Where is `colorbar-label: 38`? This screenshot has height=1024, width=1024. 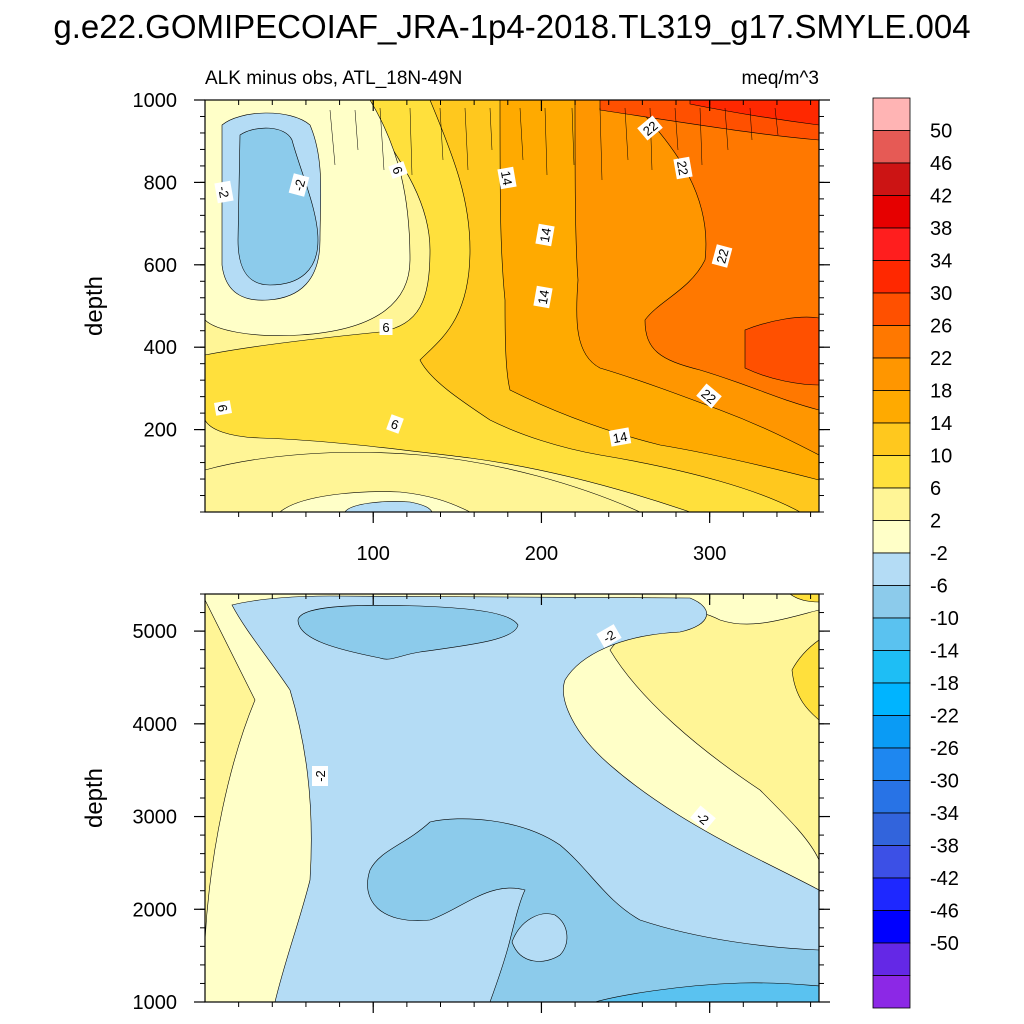 colorbar-label: 38 is located at coordinates (941, 229).